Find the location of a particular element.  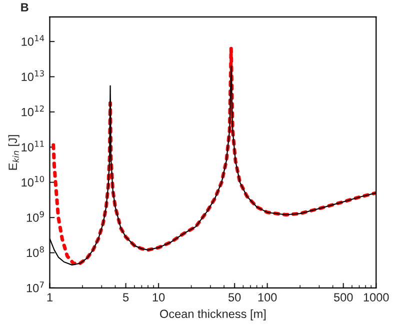

x-tick-label: 1 is located at coordinates (49, 297).